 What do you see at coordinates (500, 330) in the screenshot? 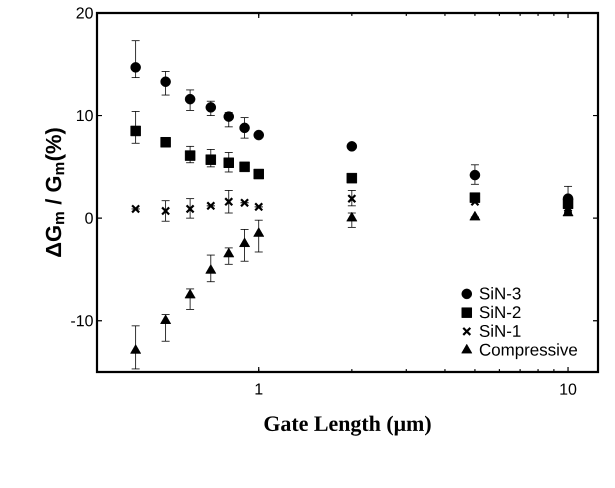
I see `legend-label: SiN-1` at bounding box center [500, 330].